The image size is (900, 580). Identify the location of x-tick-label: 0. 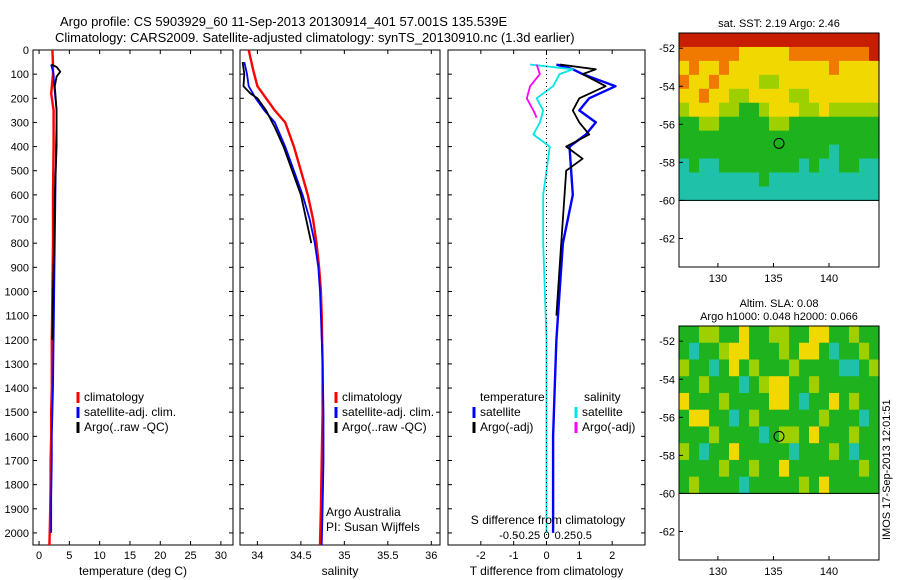
(546, 556).